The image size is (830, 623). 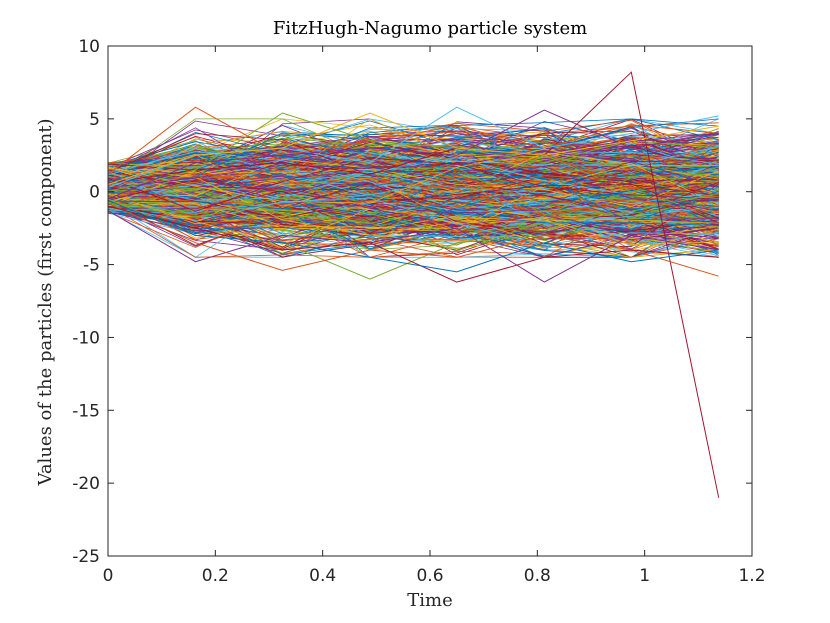 I want to click on x-tick-label: 1, so click(x=644, y=576).